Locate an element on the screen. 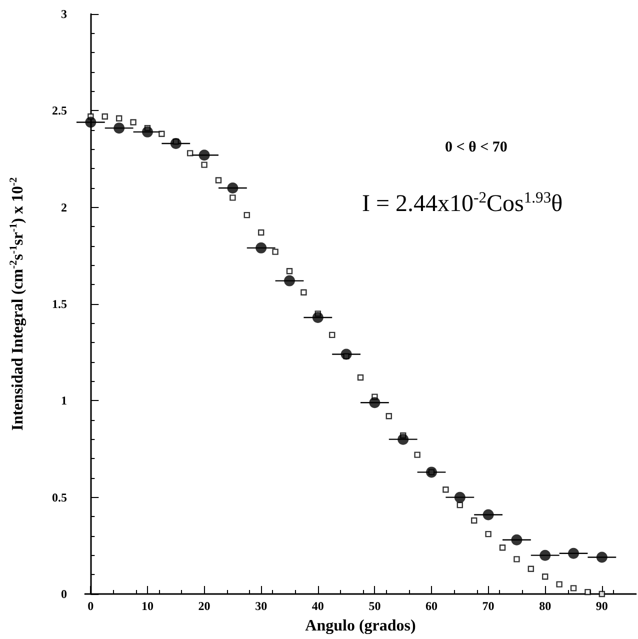 This screenshot has width=638, height=639. y-tick-label: 0 is located at coordinates (64, 594).